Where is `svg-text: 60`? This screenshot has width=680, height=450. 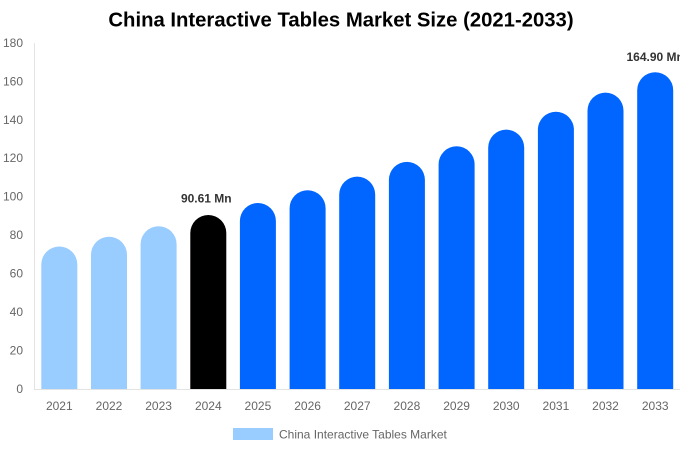 svg-text: 60 is located at coordinates (17, 274).